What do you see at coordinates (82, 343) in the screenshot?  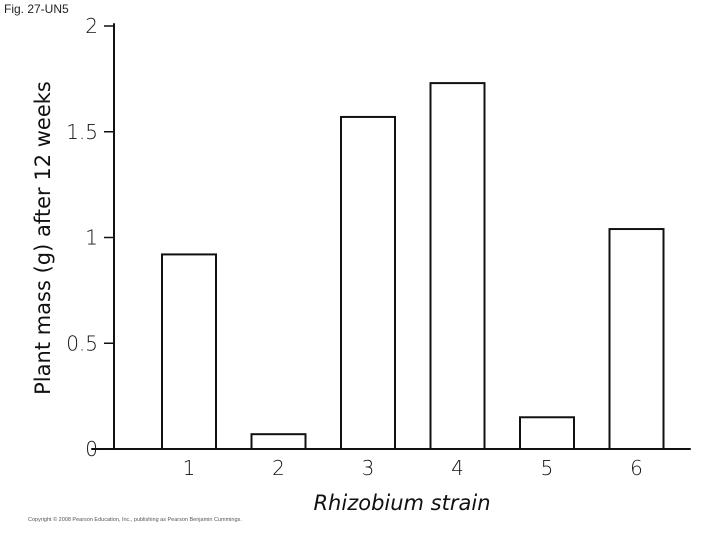 I see `y-tick-label: 0.5` at bounding box center [82, 343].